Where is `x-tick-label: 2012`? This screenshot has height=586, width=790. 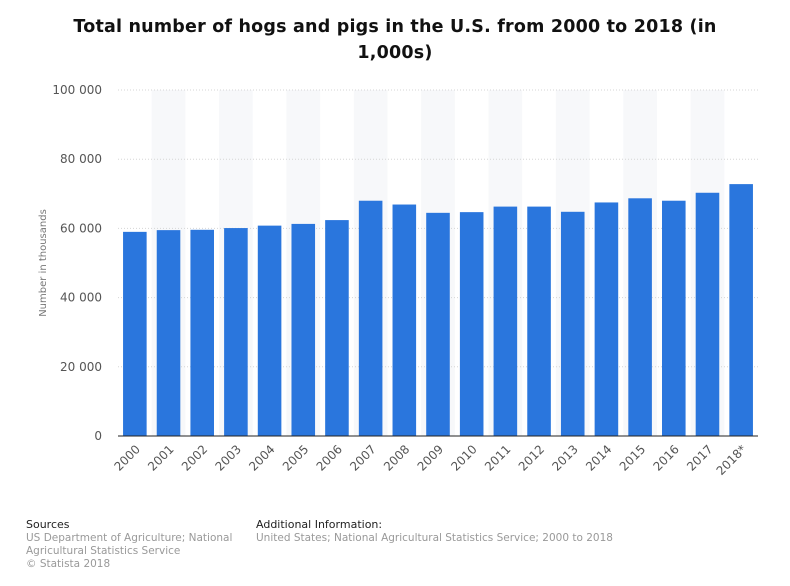
x-tick-label: 2012 is located at coordinates (531, 457).